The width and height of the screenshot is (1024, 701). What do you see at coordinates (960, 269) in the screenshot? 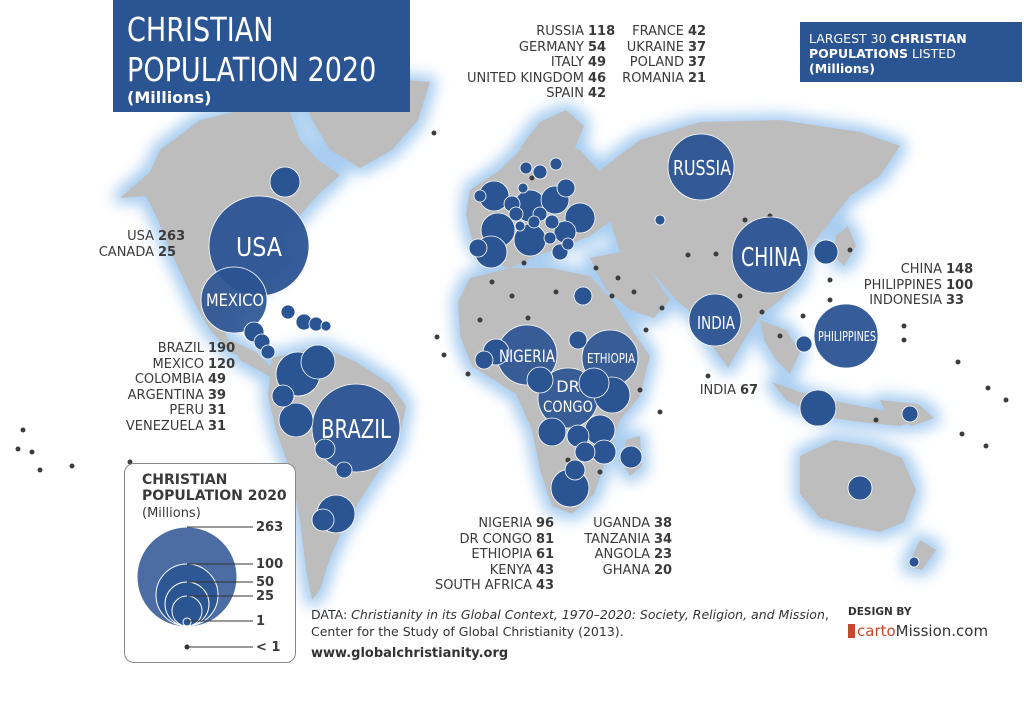
I see `country-value: 148` at bounding box center [960, 269].